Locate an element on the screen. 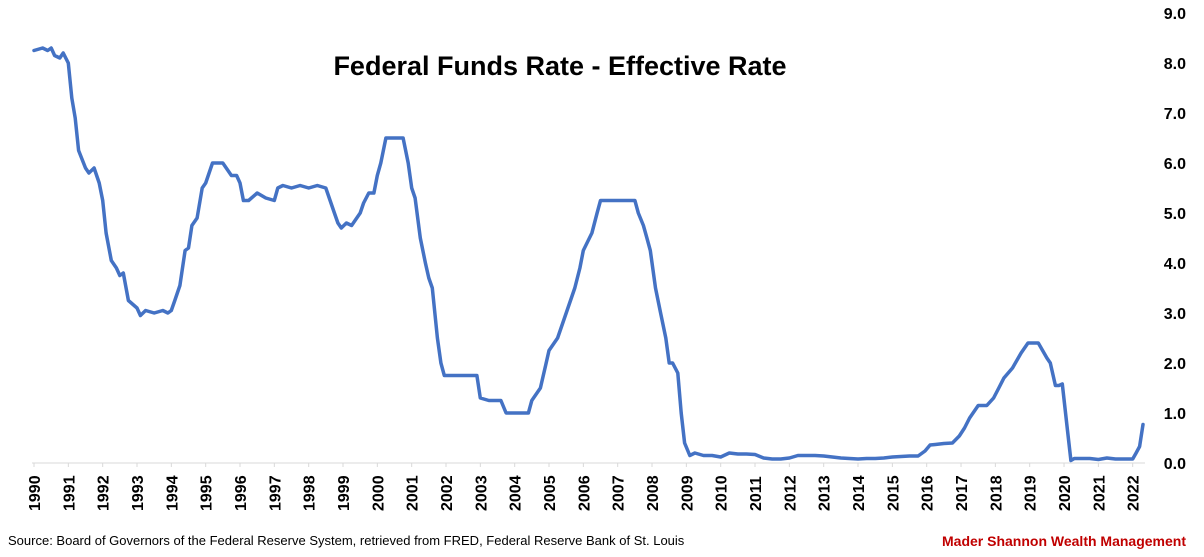 This screenshot has width=1204, height=557. y-tick-label: 7.0 is located at coordinates (1175, 114).